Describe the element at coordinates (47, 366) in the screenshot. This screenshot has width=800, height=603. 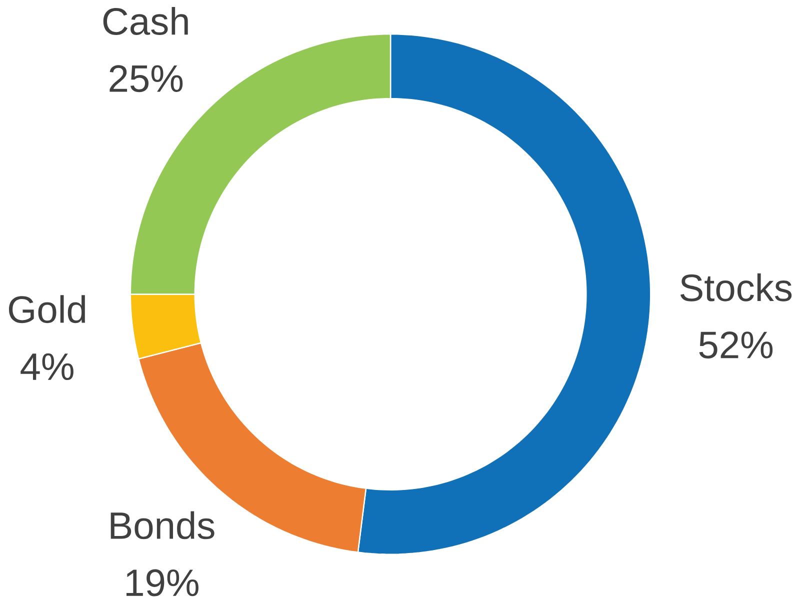
I see `data-label: 4%` at that location.